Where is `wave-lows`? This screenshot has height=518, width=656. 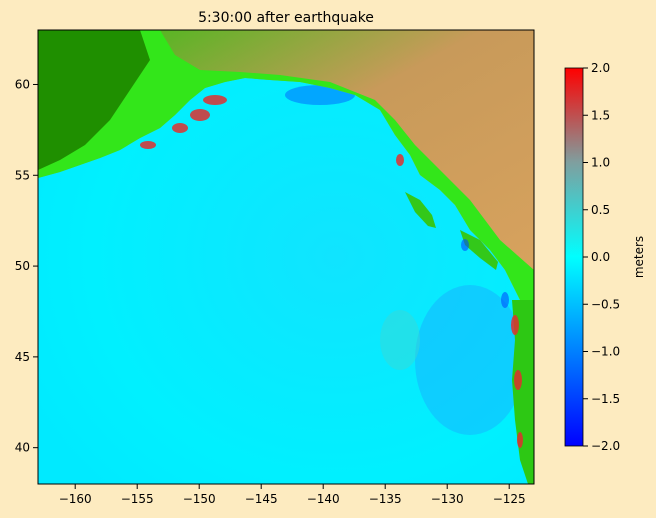 wave-lows is located at coordinates (485, 273).